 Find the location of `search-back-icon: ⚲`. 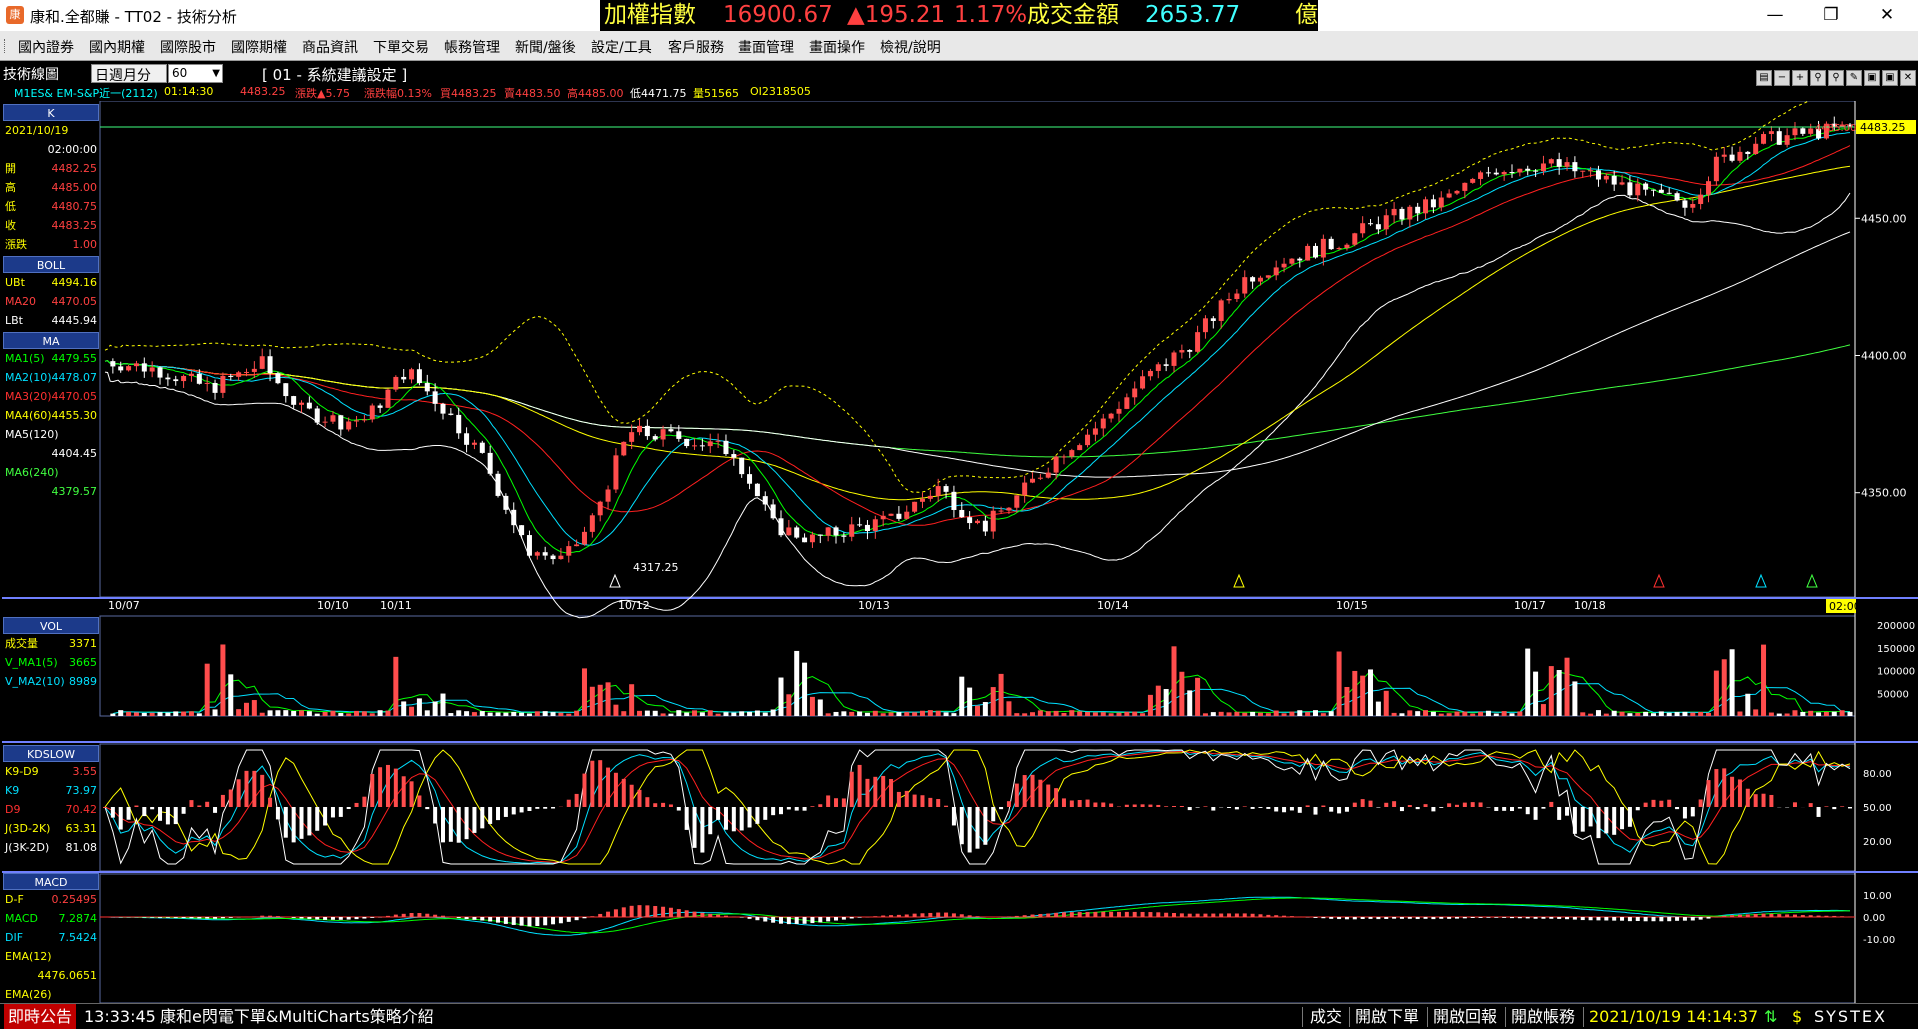

search-back-icon: ⚲ is located at coordinates (1836, 78).